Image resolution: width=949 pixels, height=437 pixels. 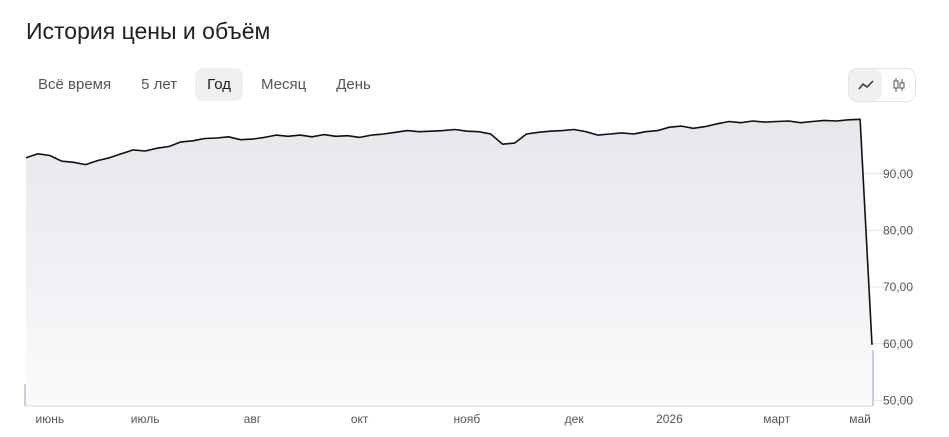 What do you see at coordinates (898, 231) in the screenshot?
I see `y-tick-label: 80,00` at bounding box center [898, 231].